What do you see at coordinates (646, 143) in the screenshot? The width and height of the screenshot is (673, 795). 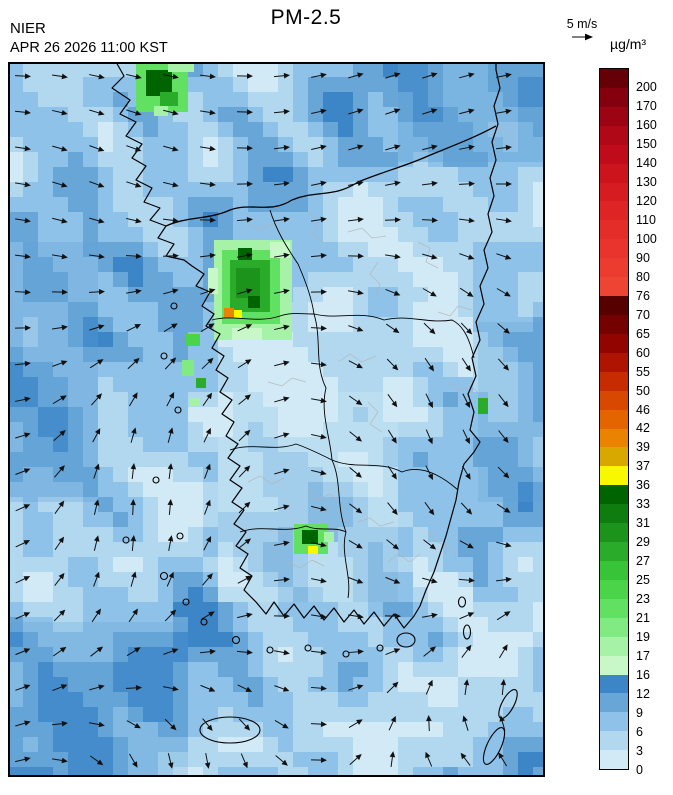 I see `colorbar-tick-label: 150` at bounding box center [646, 143].